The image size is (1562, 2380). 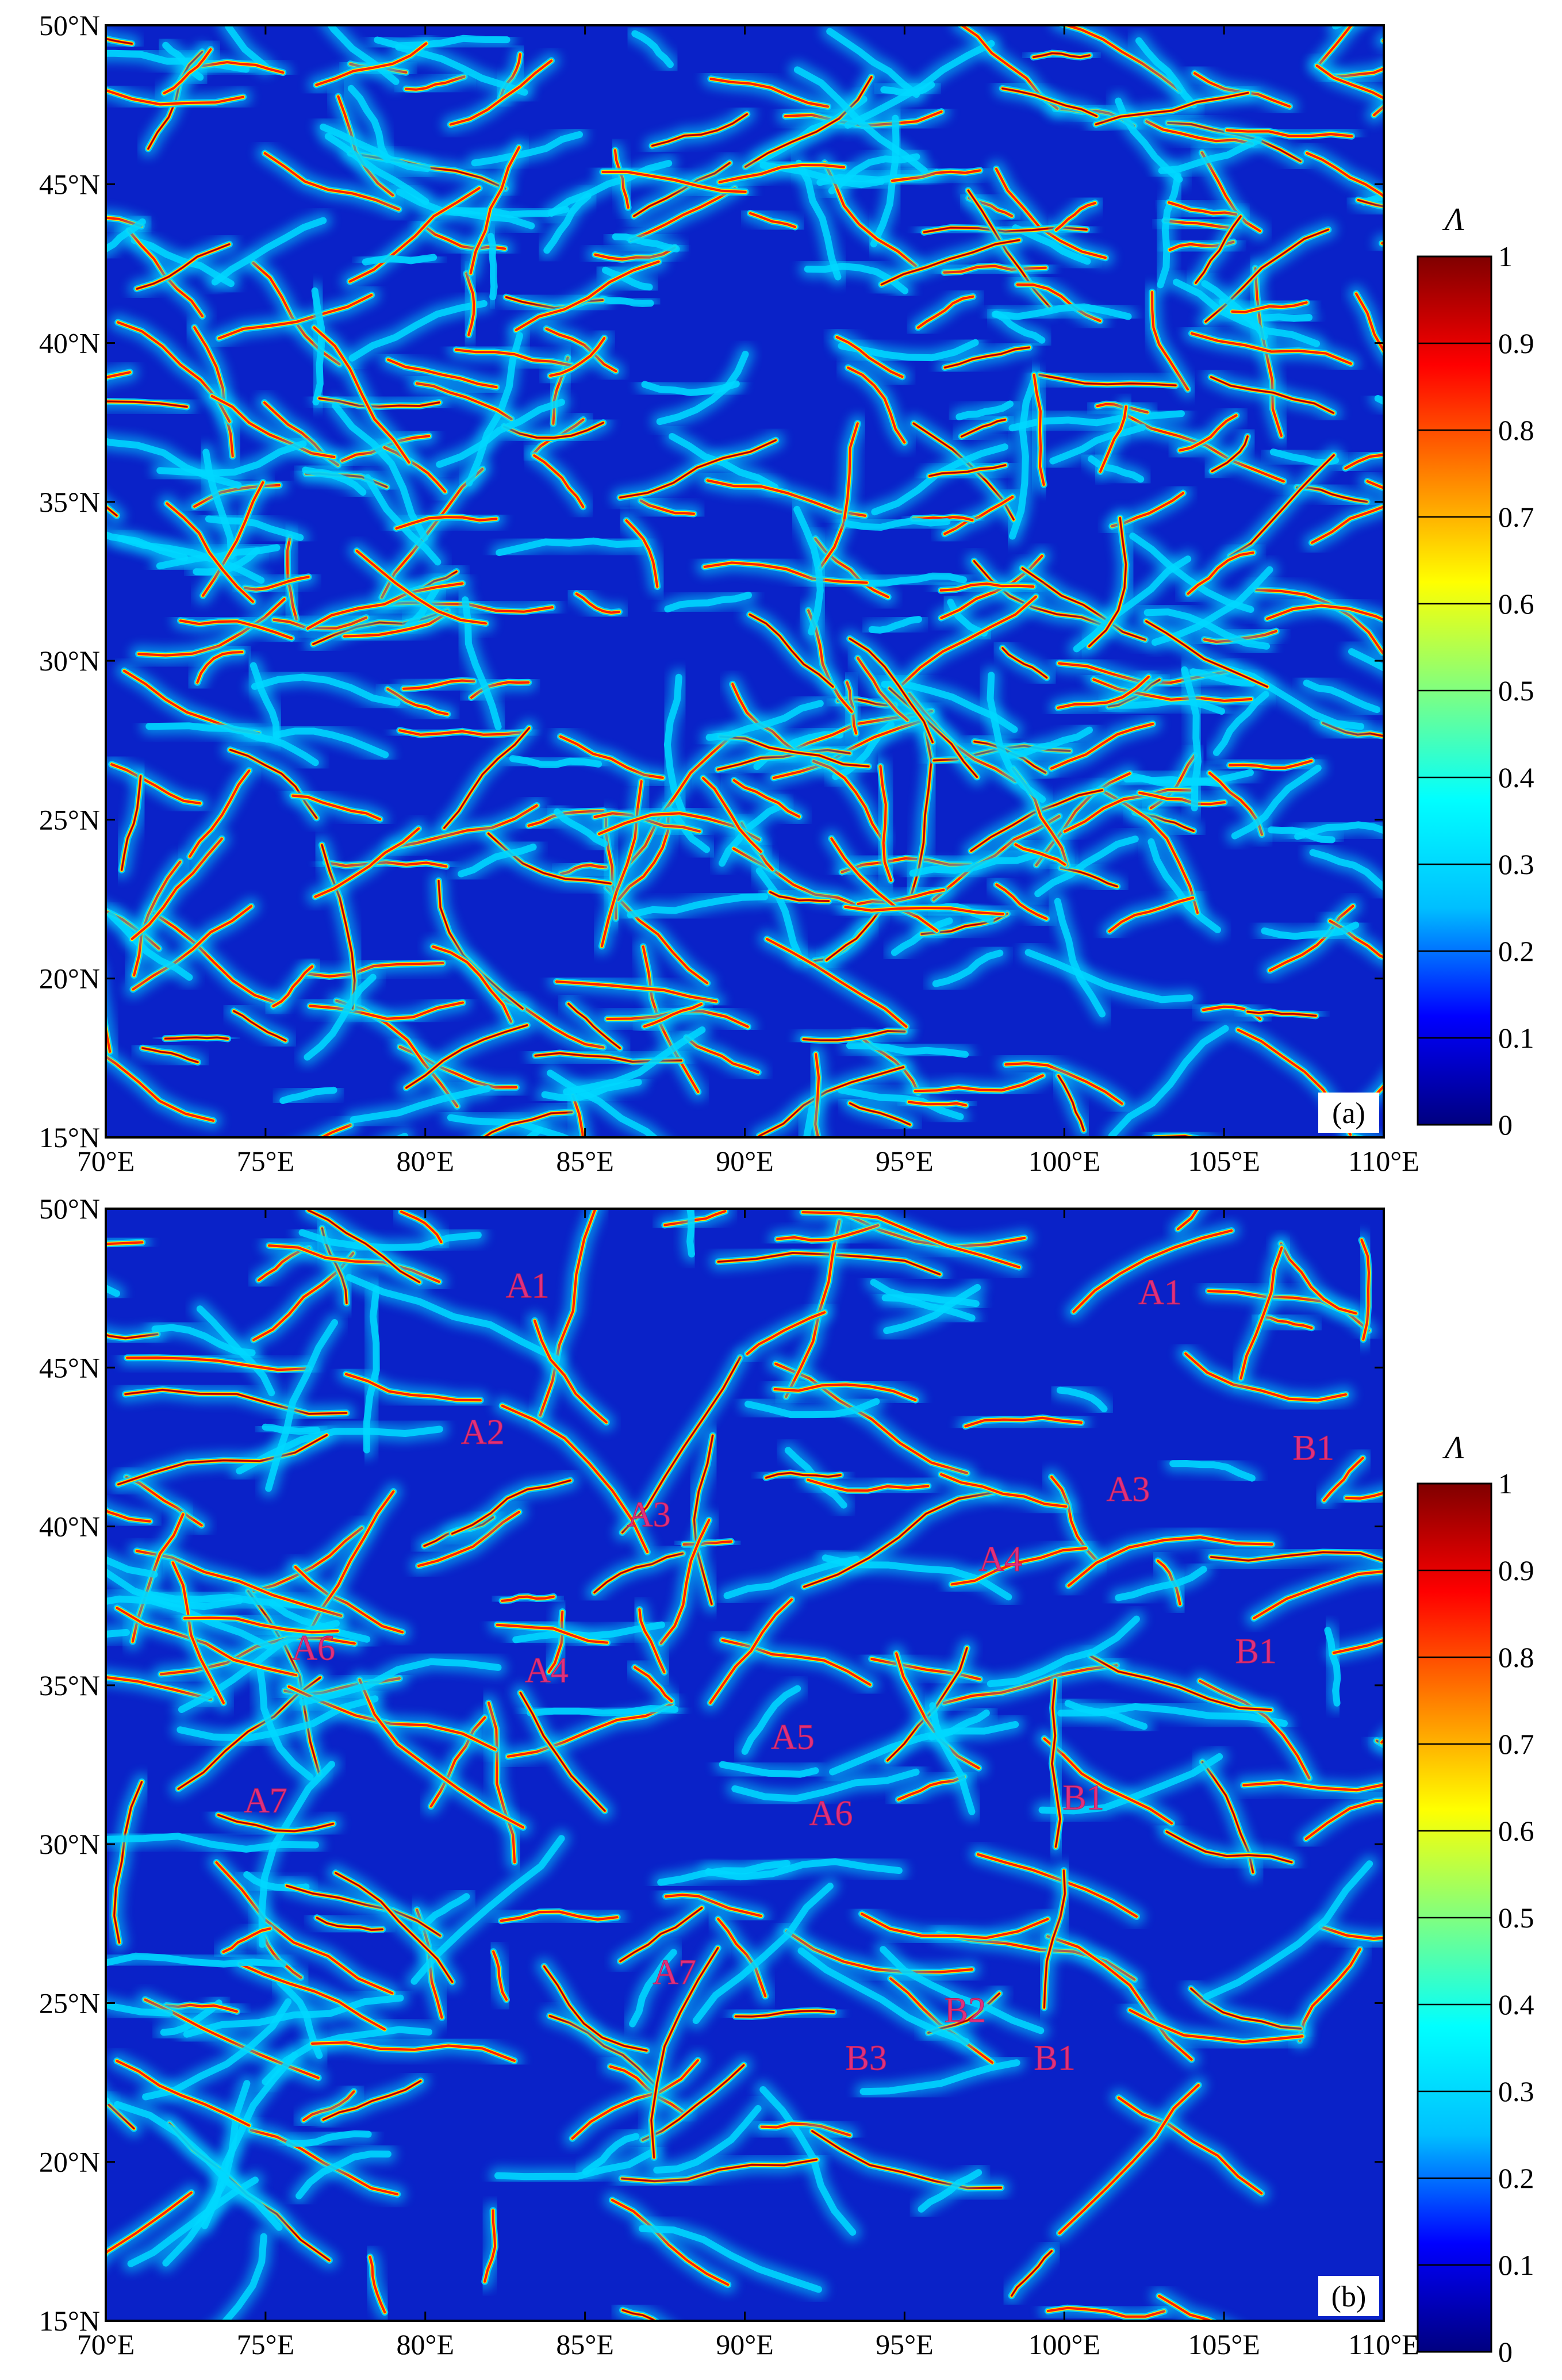 I want to click on colorbar-b-ticks: 0 0.1 0.2 0.3 0.4 0.5 0.6 0.7 0.8 0.9 1, so click(x=1476, y=1917).